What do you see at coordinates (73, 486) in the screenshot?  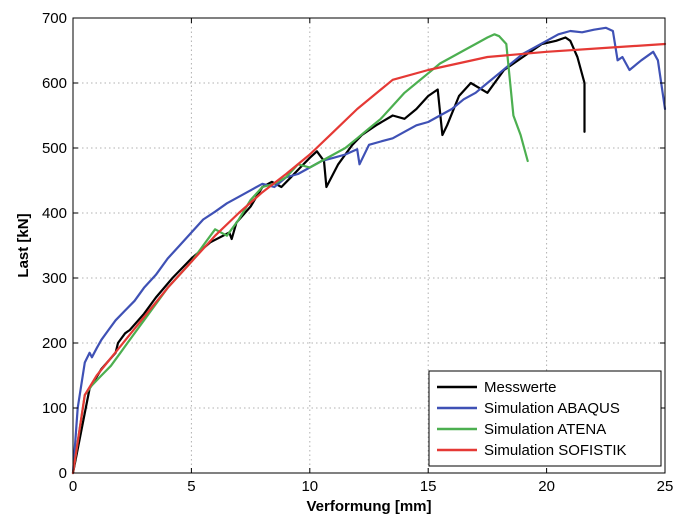 I see `x-tick-label: 0` at bounding box center [73, 486].